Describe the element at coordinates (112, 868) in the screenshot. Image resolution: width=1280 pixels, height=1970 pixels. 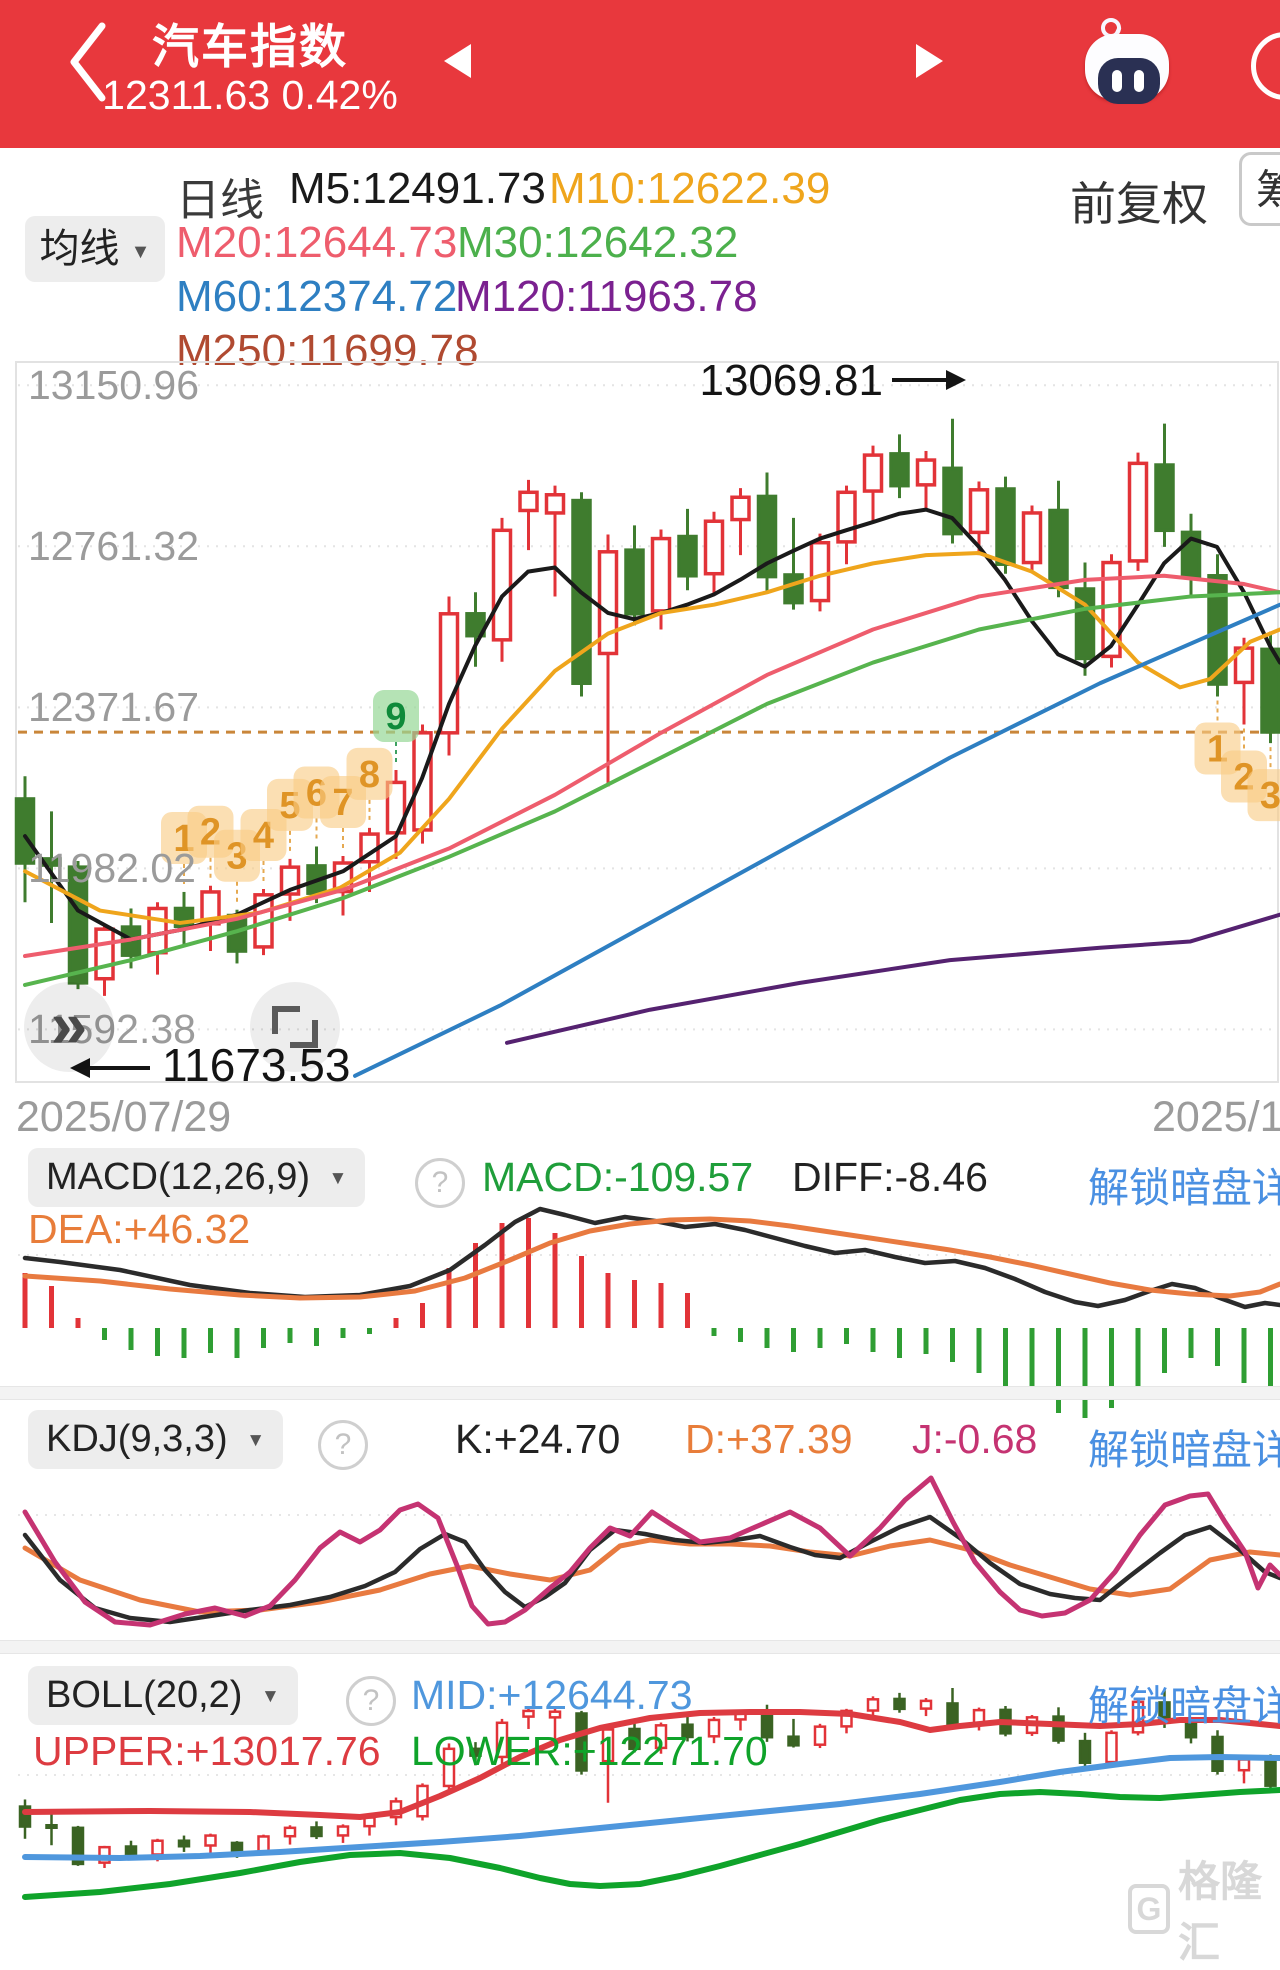
I see `y-axis-label: 11982.02` at that location.